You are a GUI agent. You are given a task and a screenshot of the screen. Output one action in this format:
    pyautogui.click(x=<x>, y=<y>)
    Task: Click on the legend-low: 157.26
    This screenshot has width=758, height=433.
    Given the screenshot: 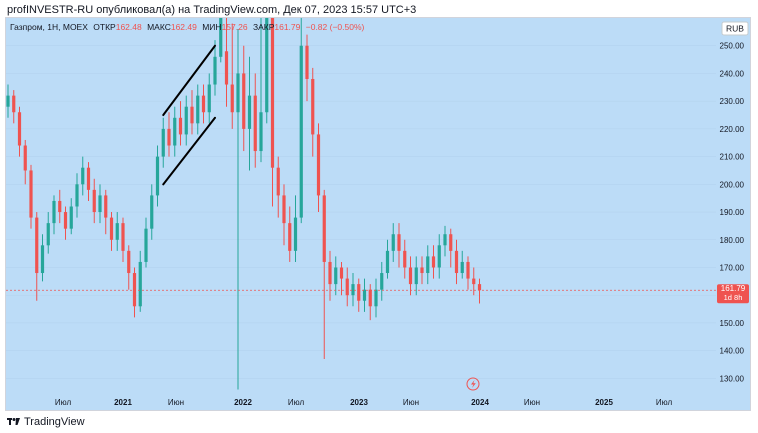 What is the action you would take?
    pyautogui.click(x=235, y=27)
    